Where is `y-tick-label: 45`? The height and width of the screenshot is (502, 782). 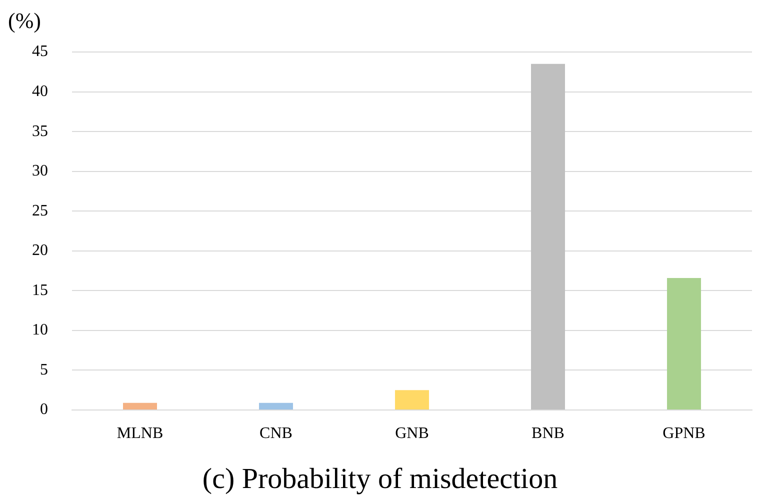
y-tick-label: 45 is located at coordinates (40, 51).